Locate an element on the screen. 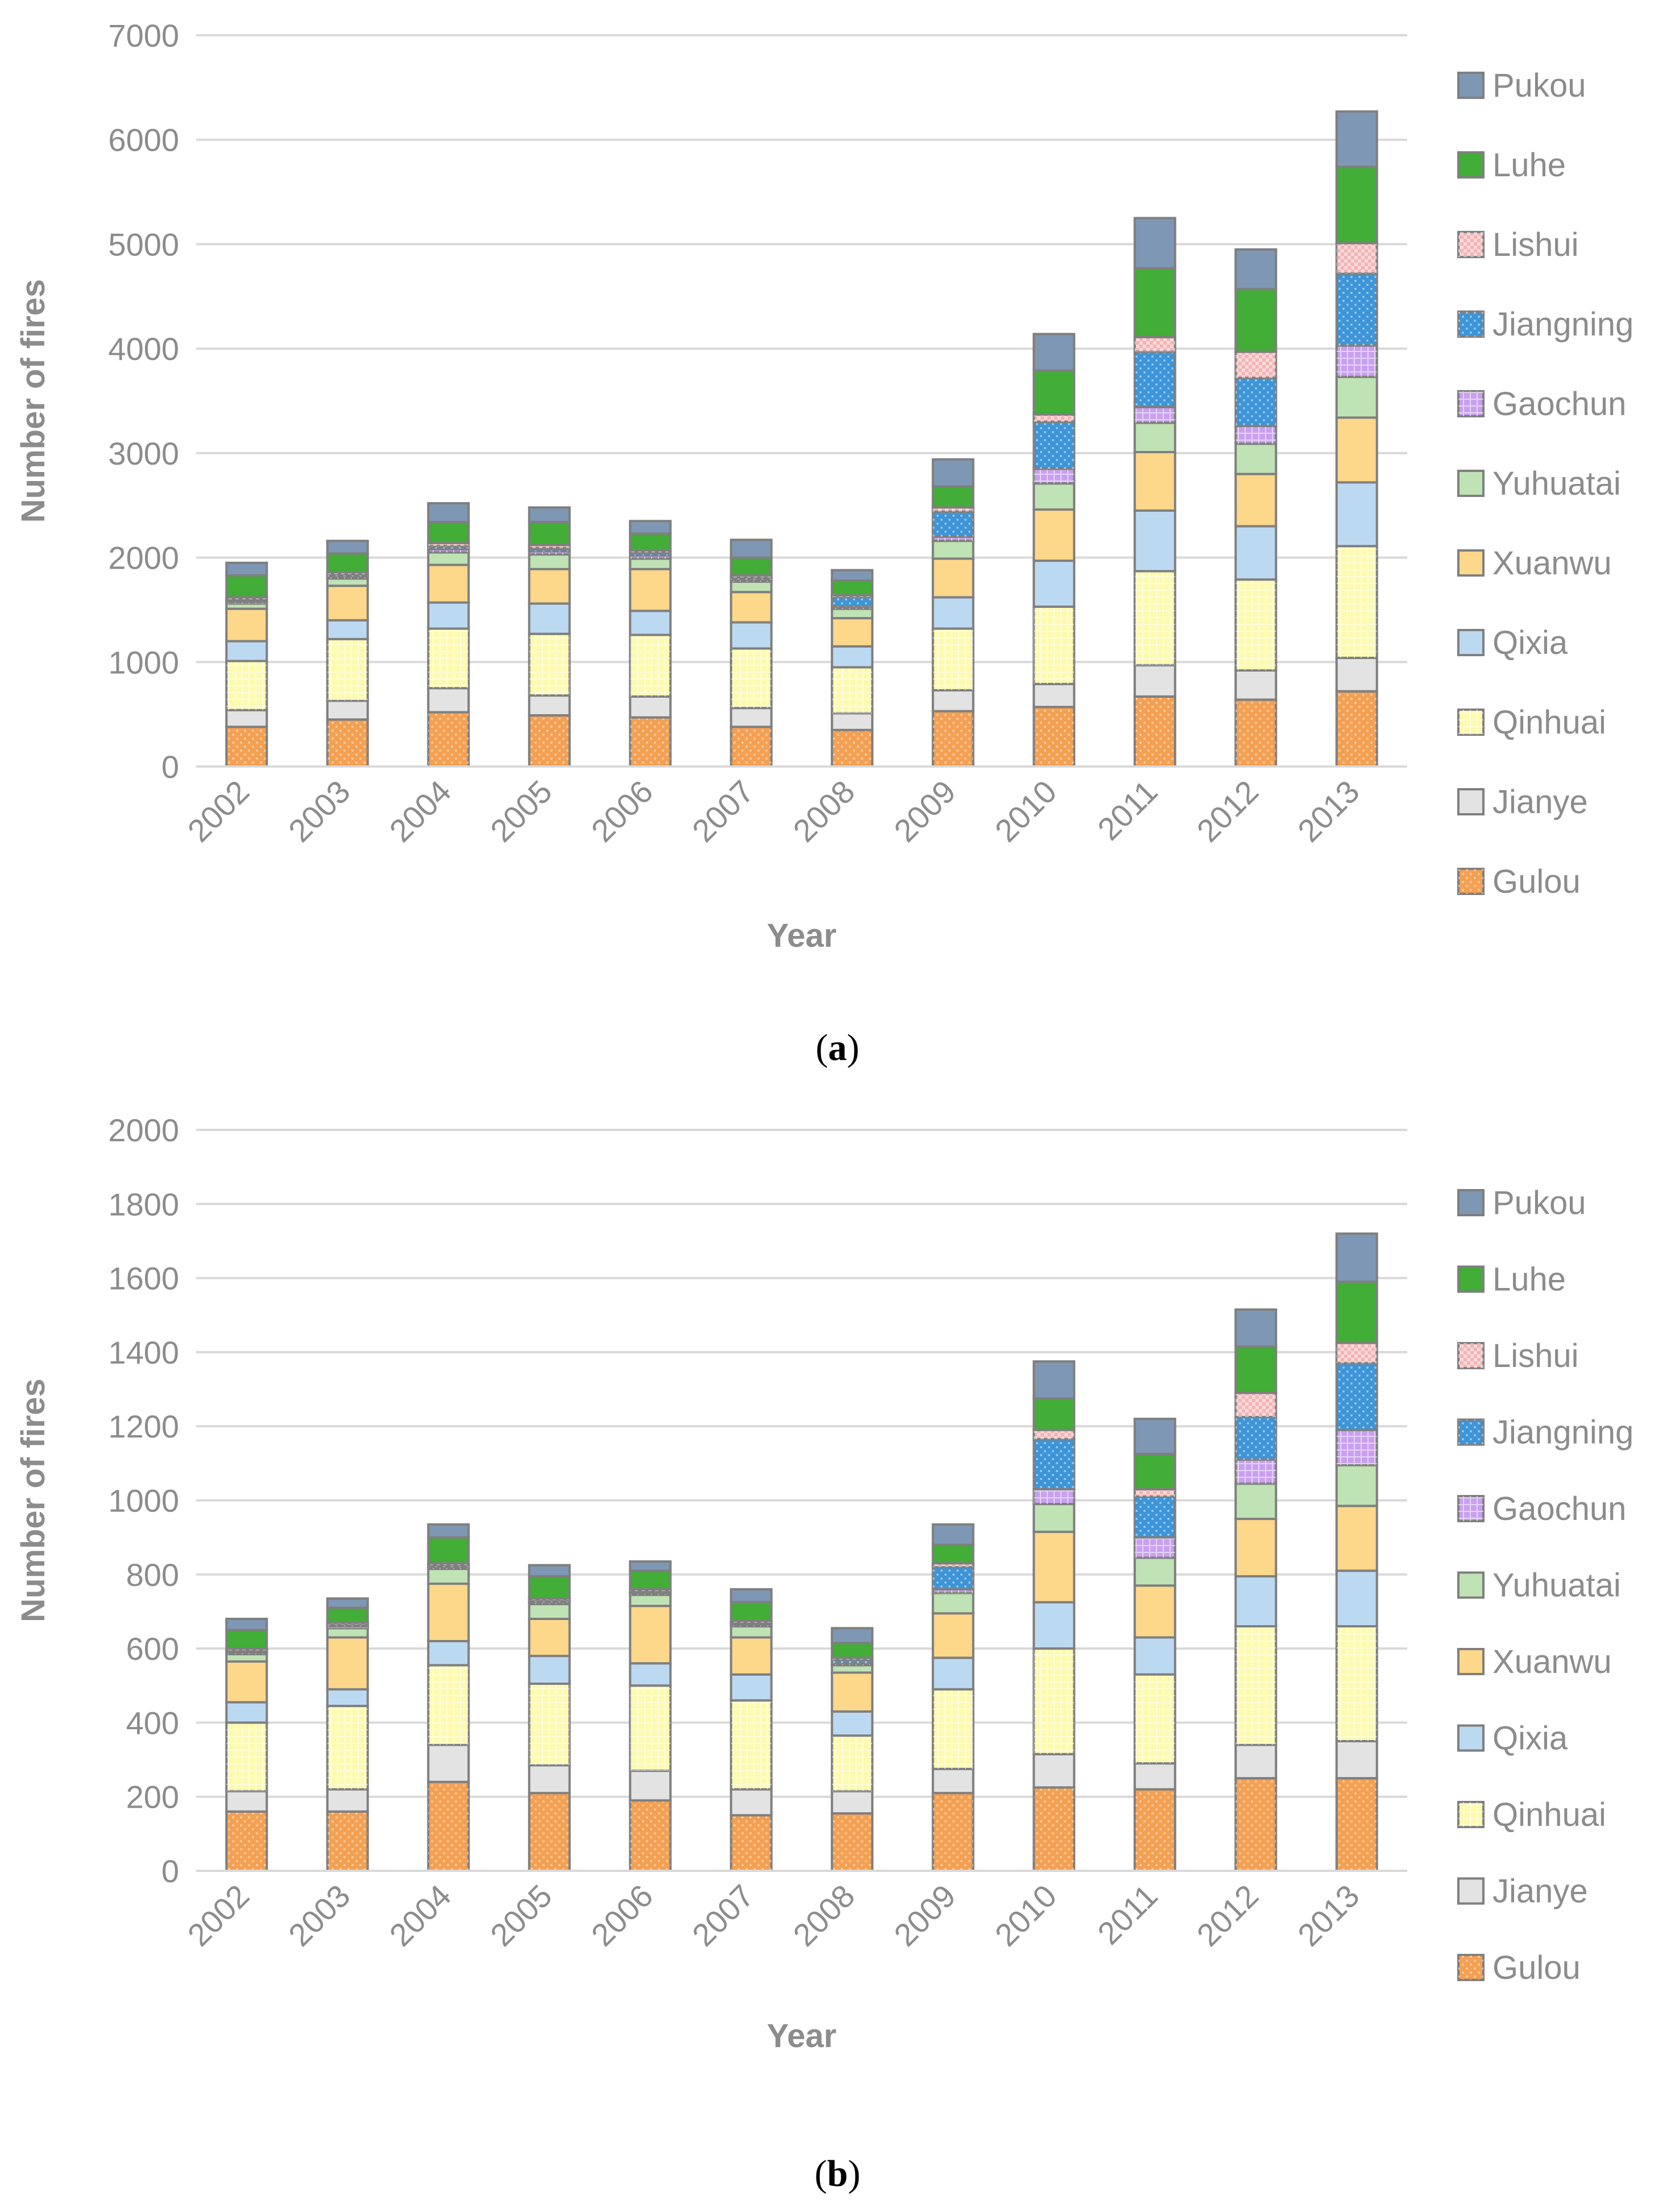  bar-segment-yuhuatai-2010 is located at coordinates (1054, 1518).